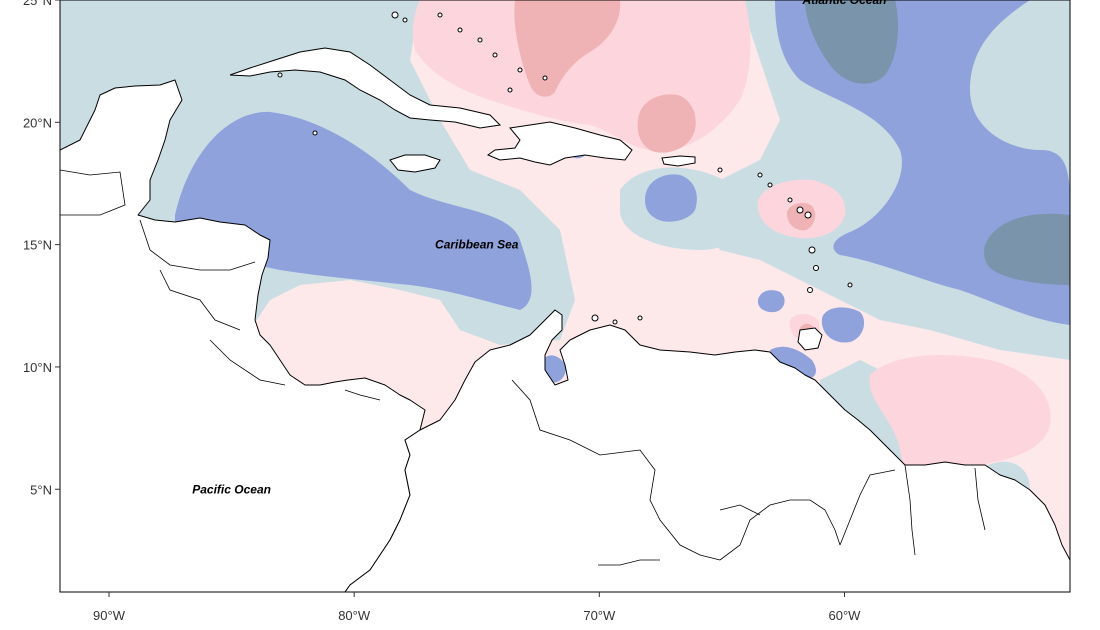 This screenshot has height=630, width=1100. What do you see at coordinates (793, 362) in the screenshot?
I see `negative-region-gulf-paria` at bounding box center [793, 362].